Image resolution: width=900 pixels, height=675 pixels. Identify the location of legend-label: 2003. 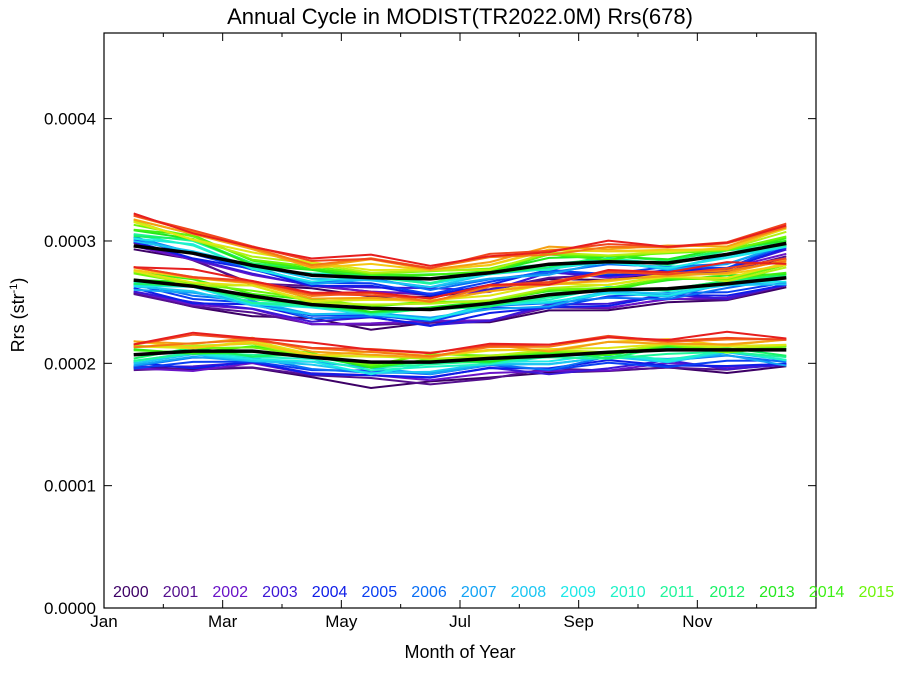
(280, 592).